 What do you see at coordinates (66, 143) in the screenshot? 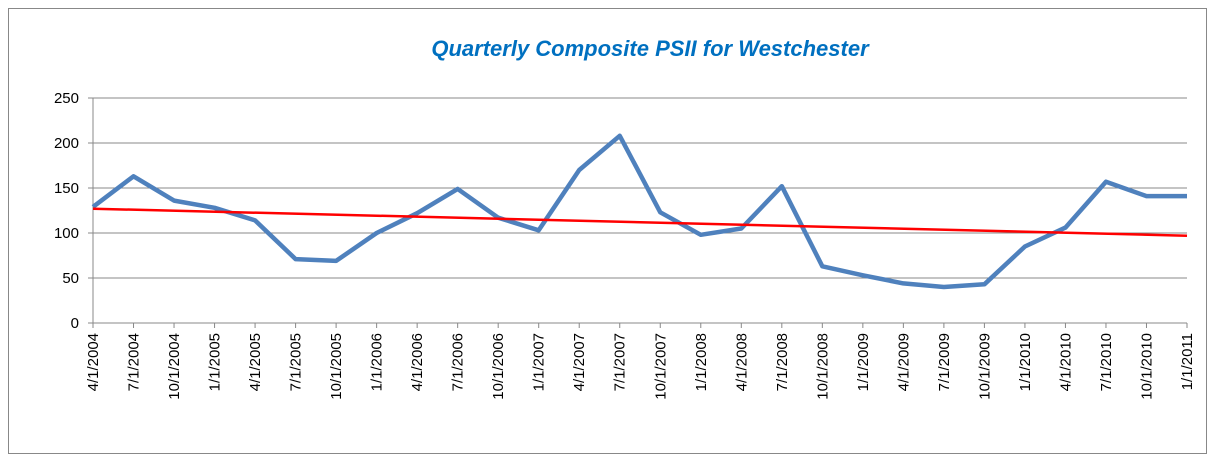
I see `y-tick-label: 200` at bounding box center [66, 143].